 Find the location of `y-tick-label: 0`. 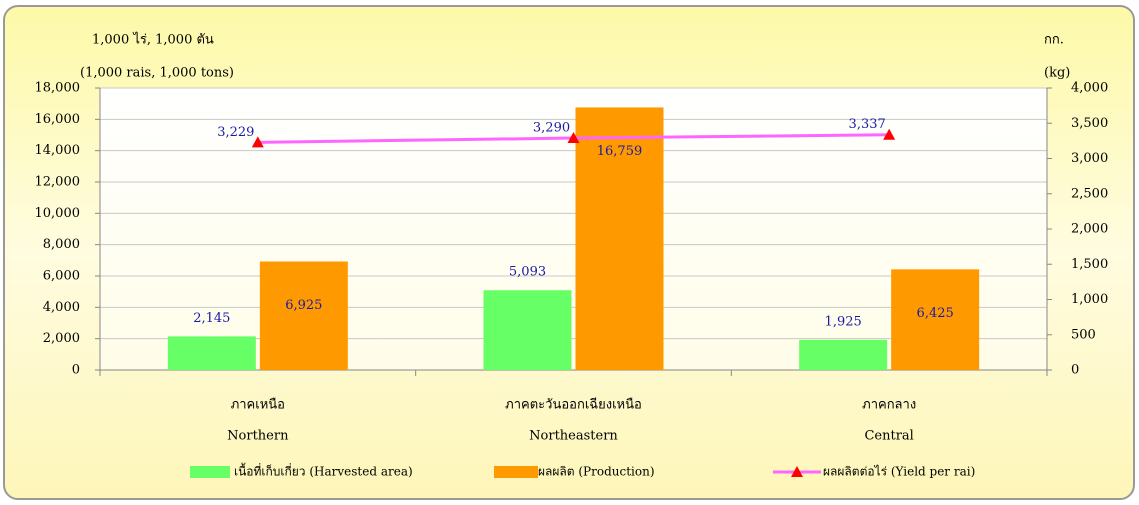

y-tick-label: 0 is located at coordinates (76, 370).